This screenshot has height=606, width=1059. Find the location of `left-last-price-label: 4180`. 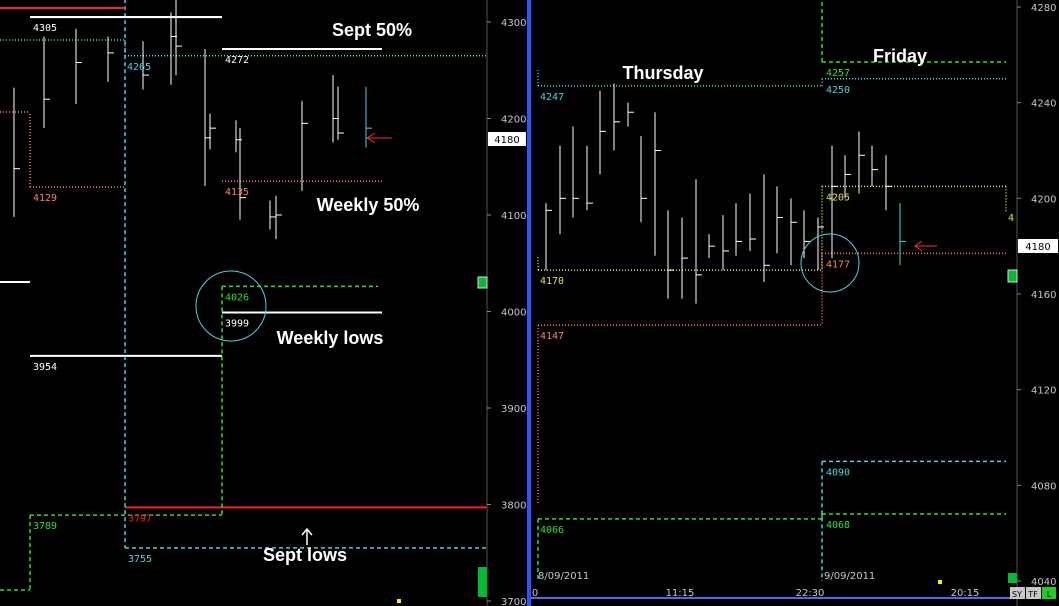

left-last-price-label: 4180 is located at coordinates (506, 140).